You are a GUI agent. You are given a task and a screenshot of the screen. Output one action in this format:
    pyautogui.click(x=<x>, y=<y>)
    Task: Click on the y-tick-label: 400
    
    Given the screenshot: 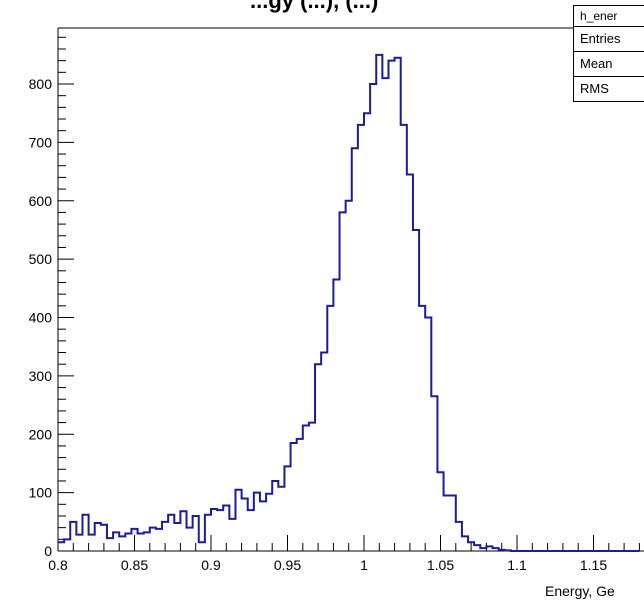 What is the action you would take?
    pyautogui.click(x=41, y=318)
    